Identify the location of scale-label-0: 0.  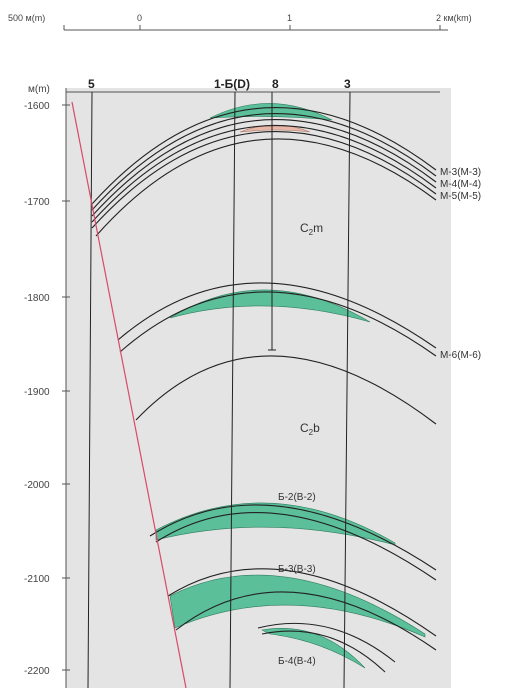
(139, 18).